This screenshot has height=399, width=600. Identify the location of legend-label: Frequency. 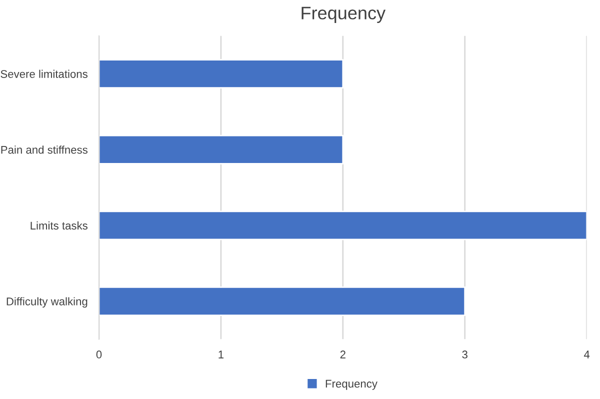
(352, 385).